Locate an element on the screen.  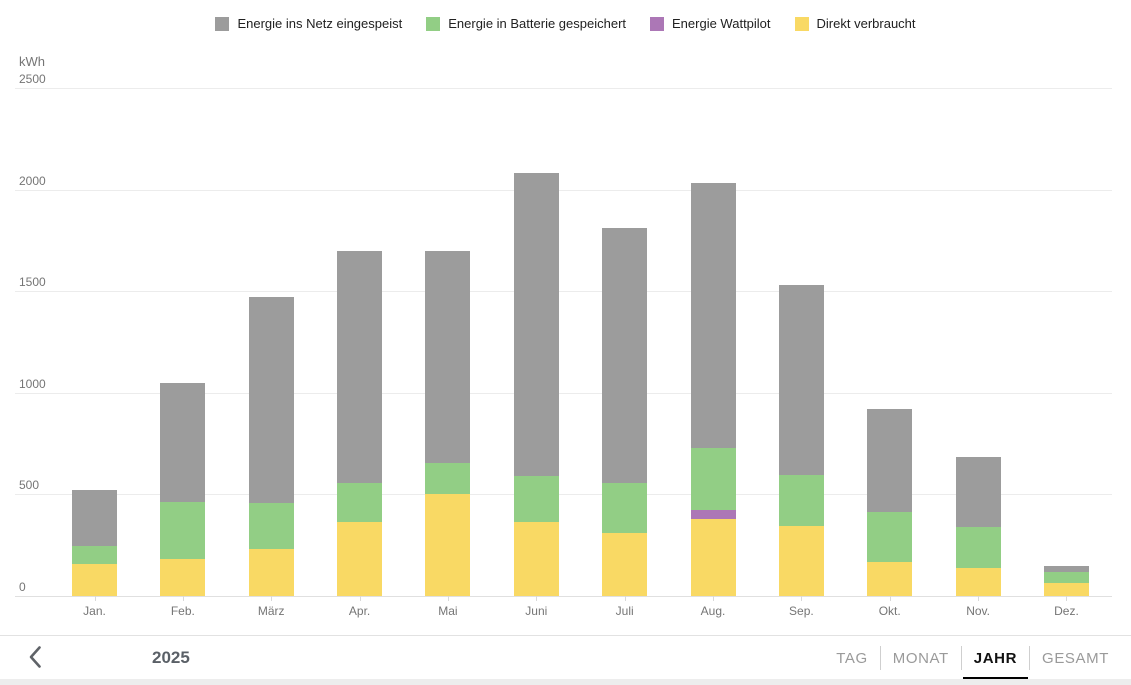
tab-tag: TAG is located at coordinates (852, 658).